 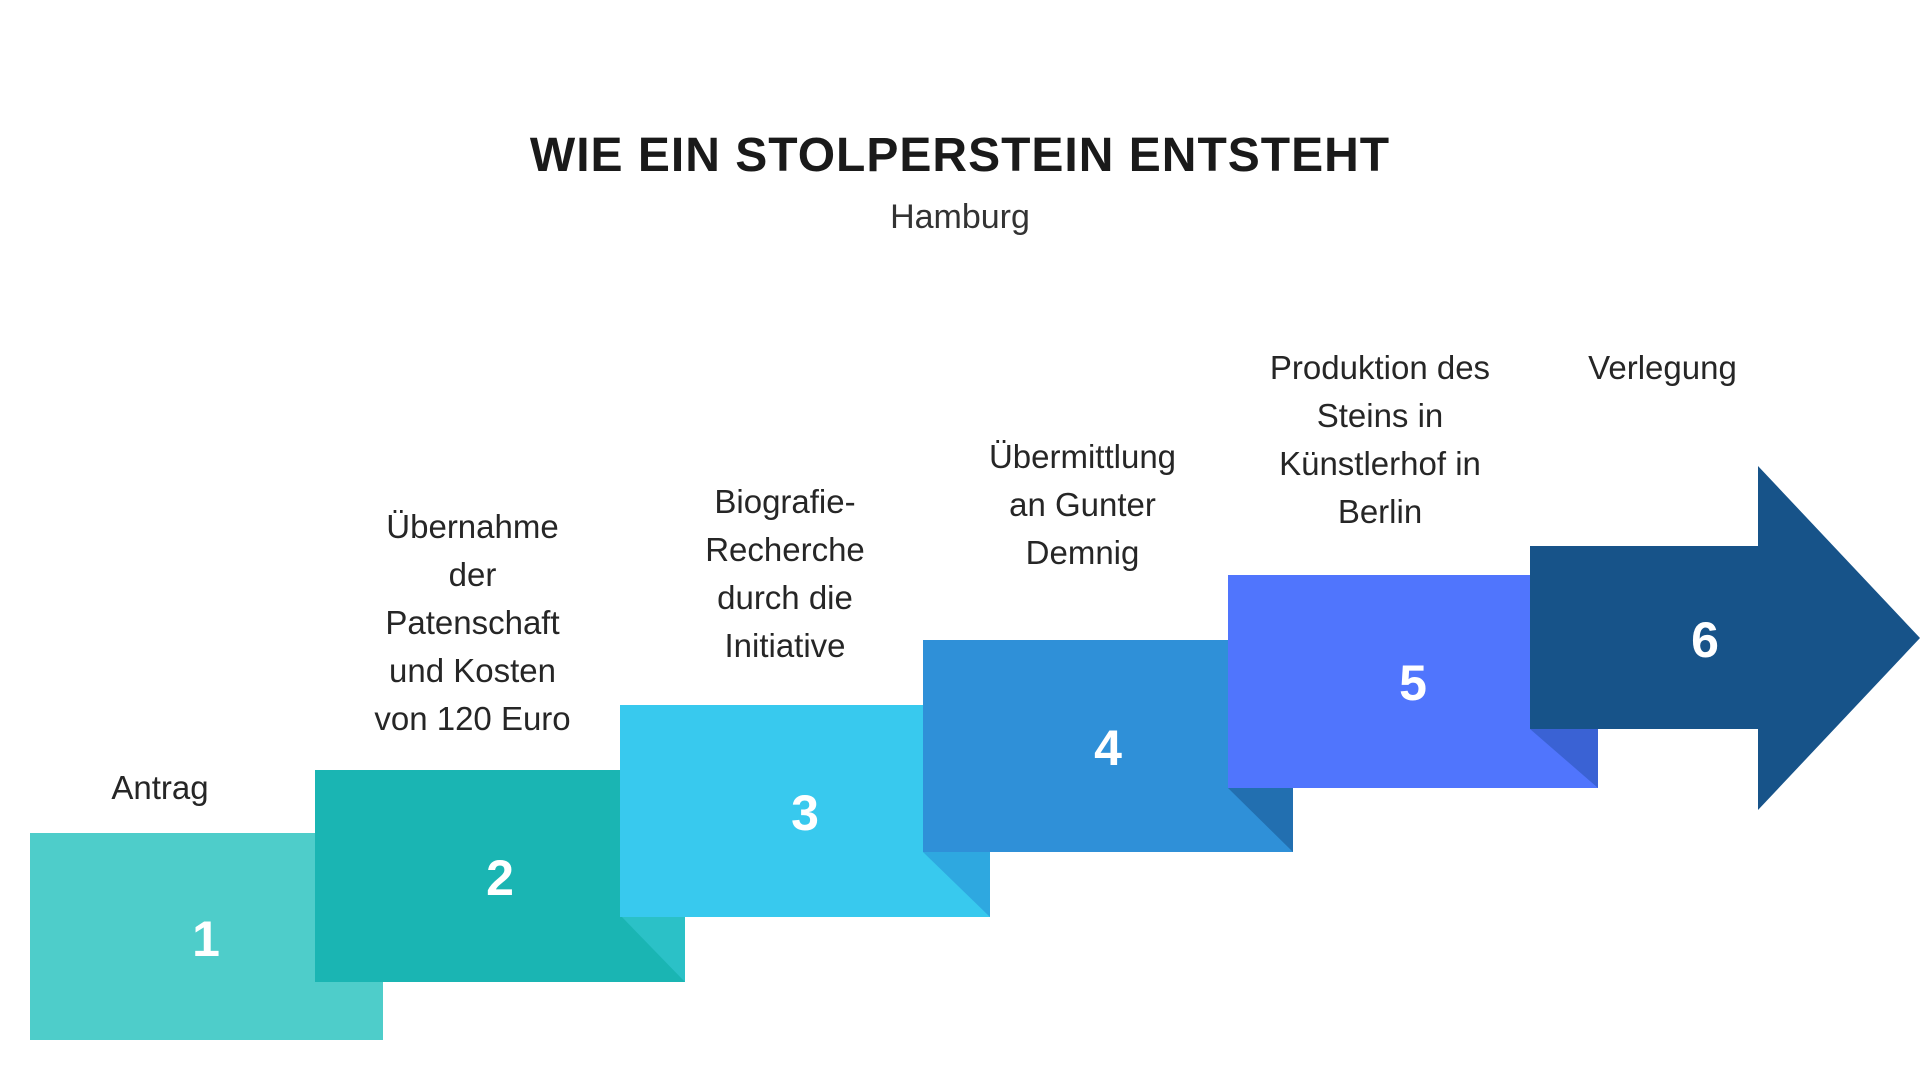 I want to click on step-3-fold, so click(x=956, y=884).